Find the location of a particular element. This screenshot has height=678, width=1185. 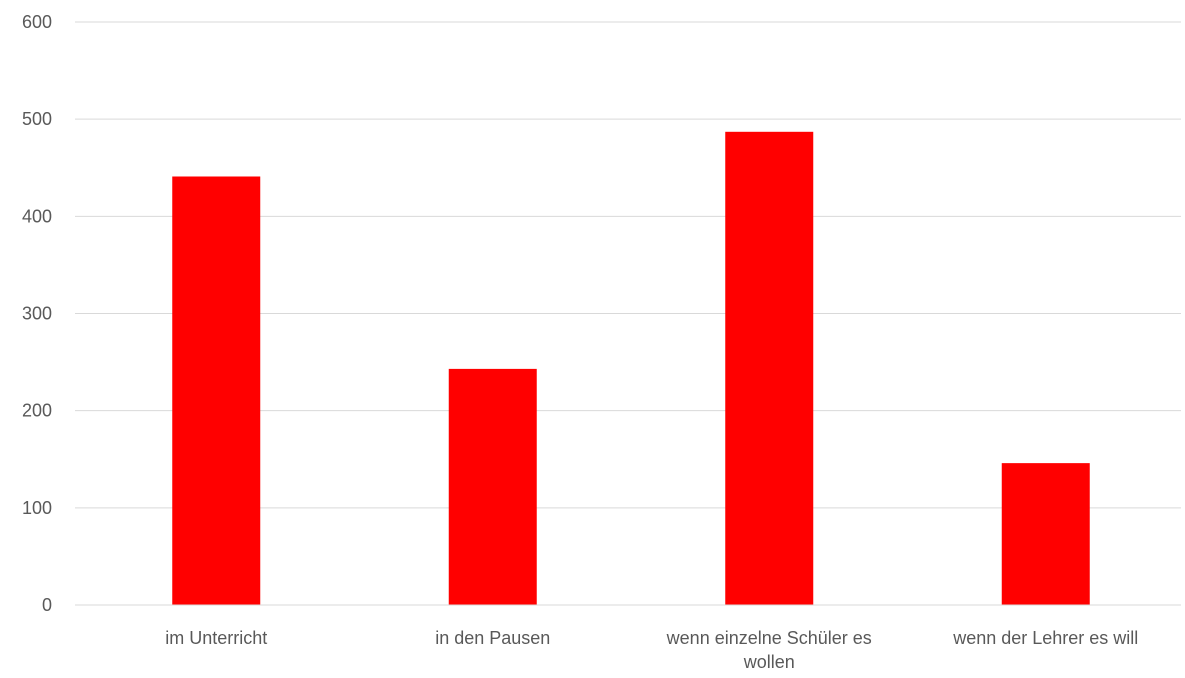

x-category-label-line: in den Pausen is located at coordinates (492, 638).